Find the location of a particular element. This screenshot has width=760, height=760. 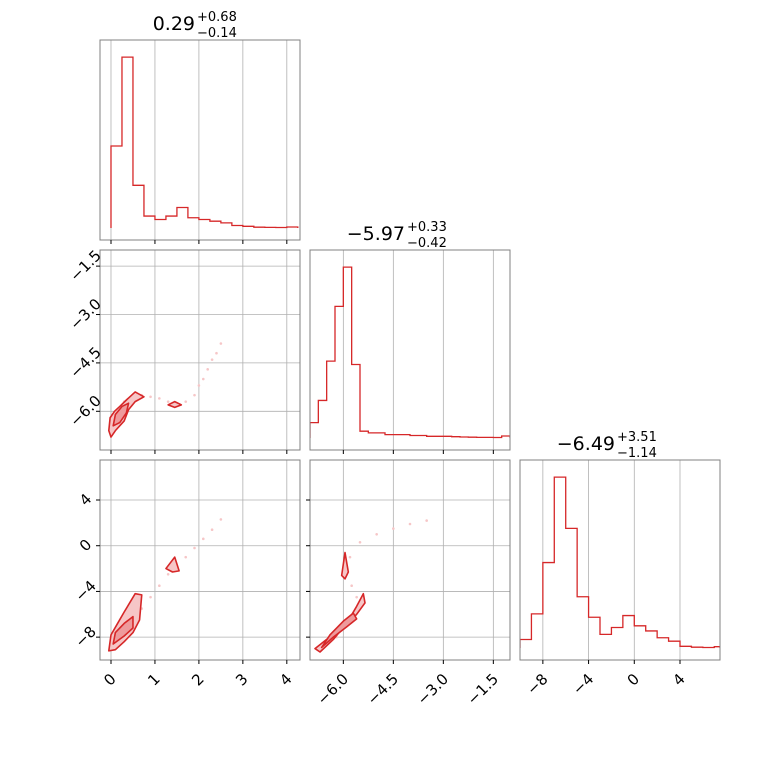

y-tick-label: −4 is located at coordinates (85, 591).